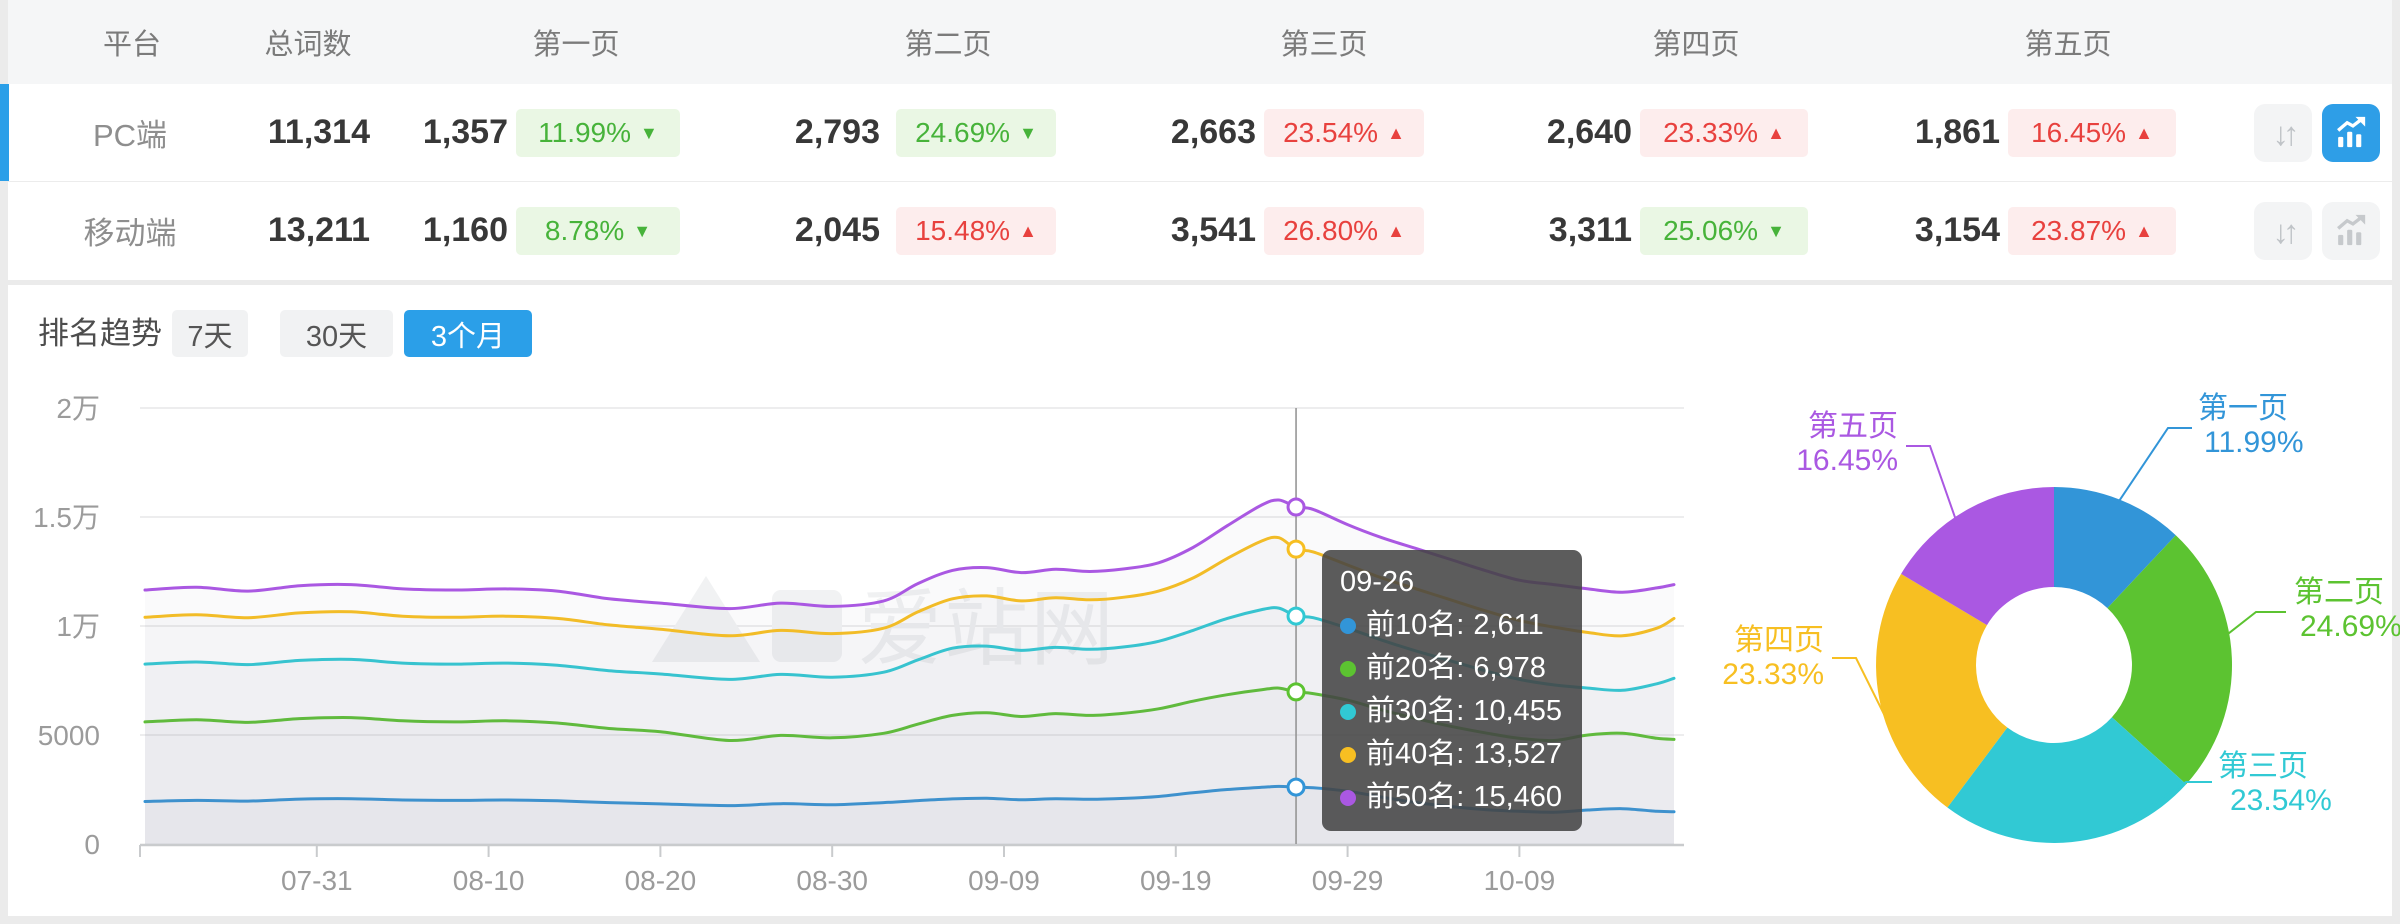  I want to click on donut-label-page1: 第一页, so click(2243, 408).